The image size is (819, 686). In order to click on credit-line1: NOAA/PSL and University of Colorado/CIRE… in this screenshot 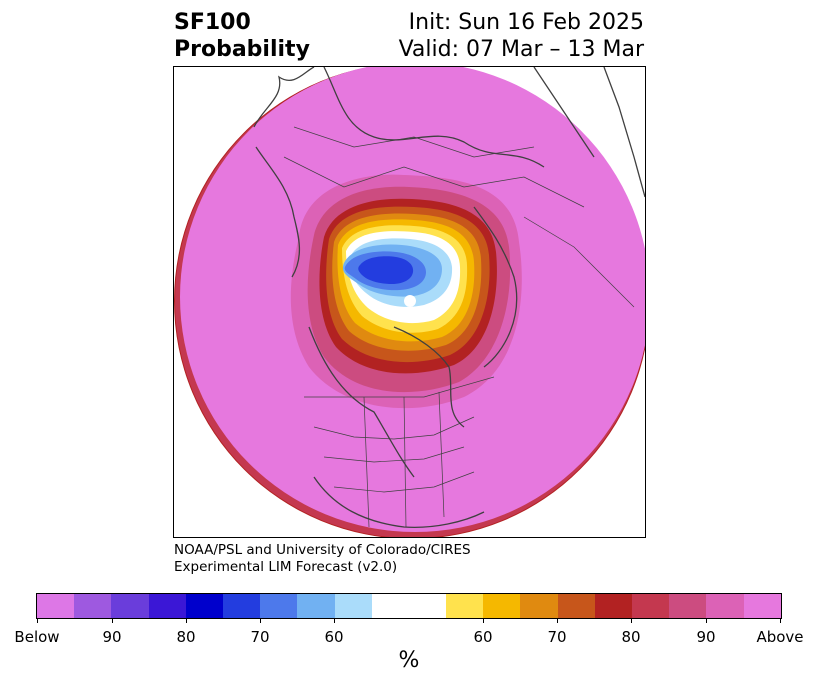, I will do `click(322, 550)`.